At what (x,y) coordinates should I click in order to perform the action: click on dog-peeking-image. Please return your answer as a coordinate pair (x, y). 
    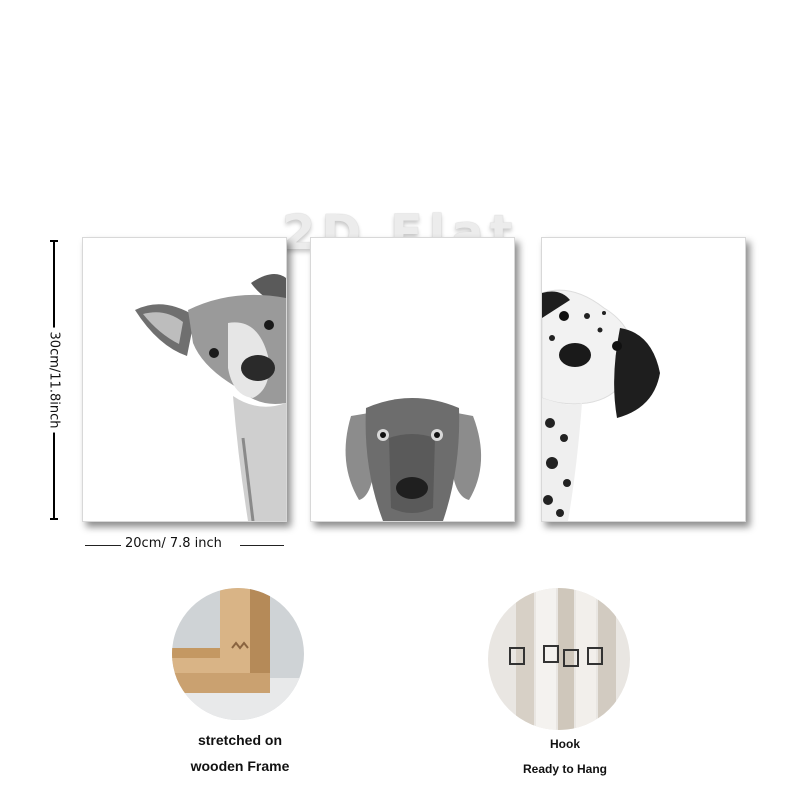
    Looking at the image, I should click on (184, 379).